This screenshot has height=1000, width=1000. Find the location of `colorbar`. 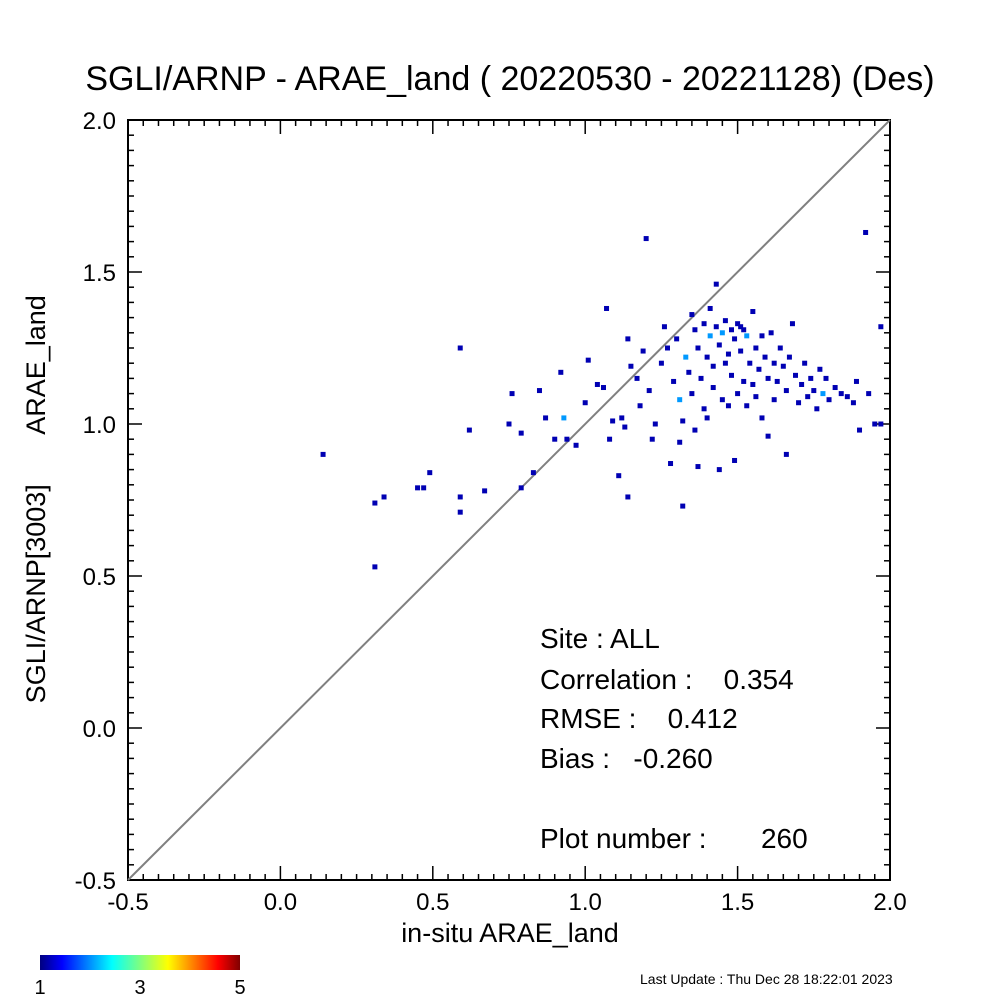

colorbar is located at coordinates (140, 962).